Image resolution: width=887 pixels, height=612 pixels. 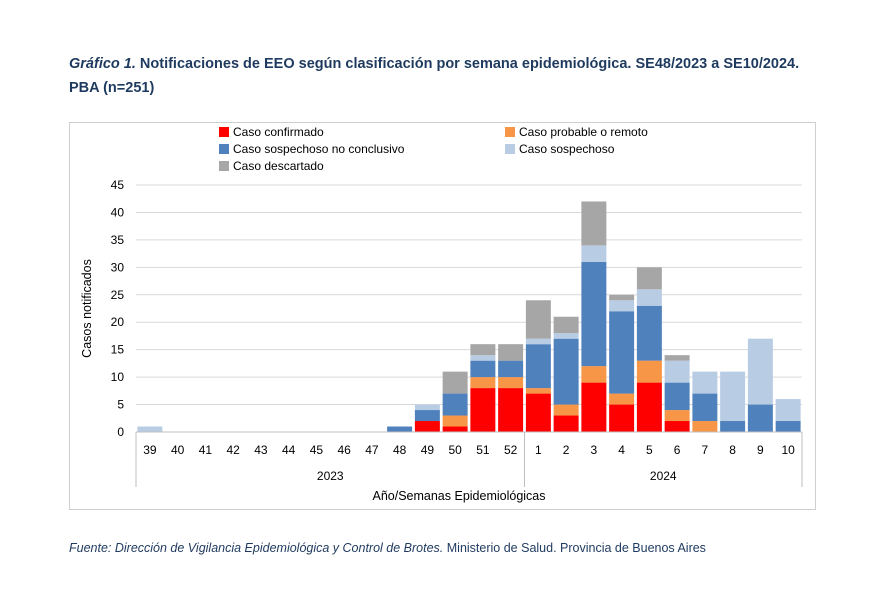 What do you see at coordinates (87, 308) in the screenshot?
I see `y-axis-title: Casos notificados` at bounding box center [87, 308].